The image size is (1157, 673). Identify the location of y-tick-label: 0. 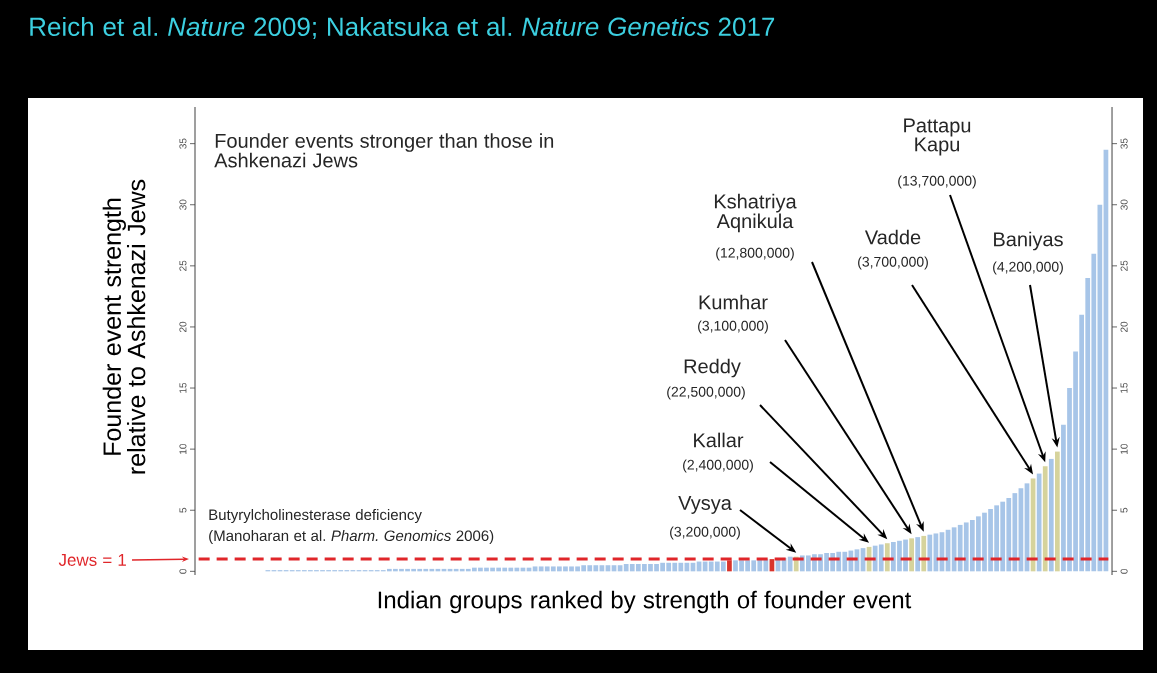
(183, 571).